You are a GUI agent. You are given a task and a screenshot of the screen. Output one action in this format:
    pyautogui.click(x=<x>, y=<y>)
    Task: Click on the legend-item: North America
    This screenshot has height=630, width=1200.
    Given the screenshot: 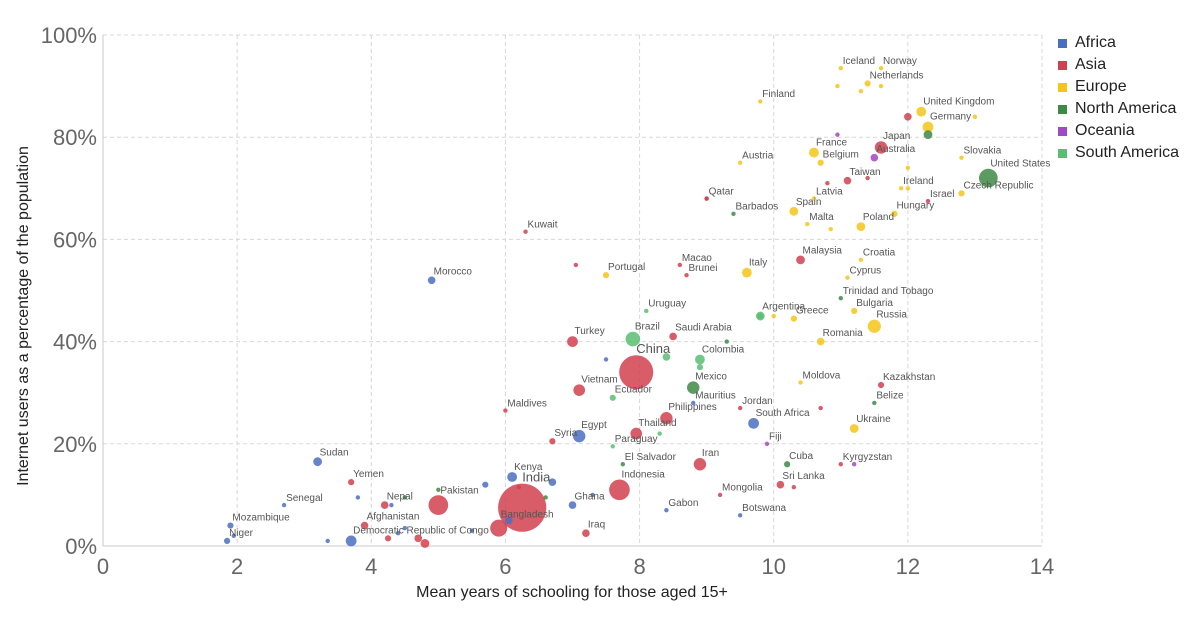 What is the action you would take?
    pyautogui.click(x=1118, y=109)
    